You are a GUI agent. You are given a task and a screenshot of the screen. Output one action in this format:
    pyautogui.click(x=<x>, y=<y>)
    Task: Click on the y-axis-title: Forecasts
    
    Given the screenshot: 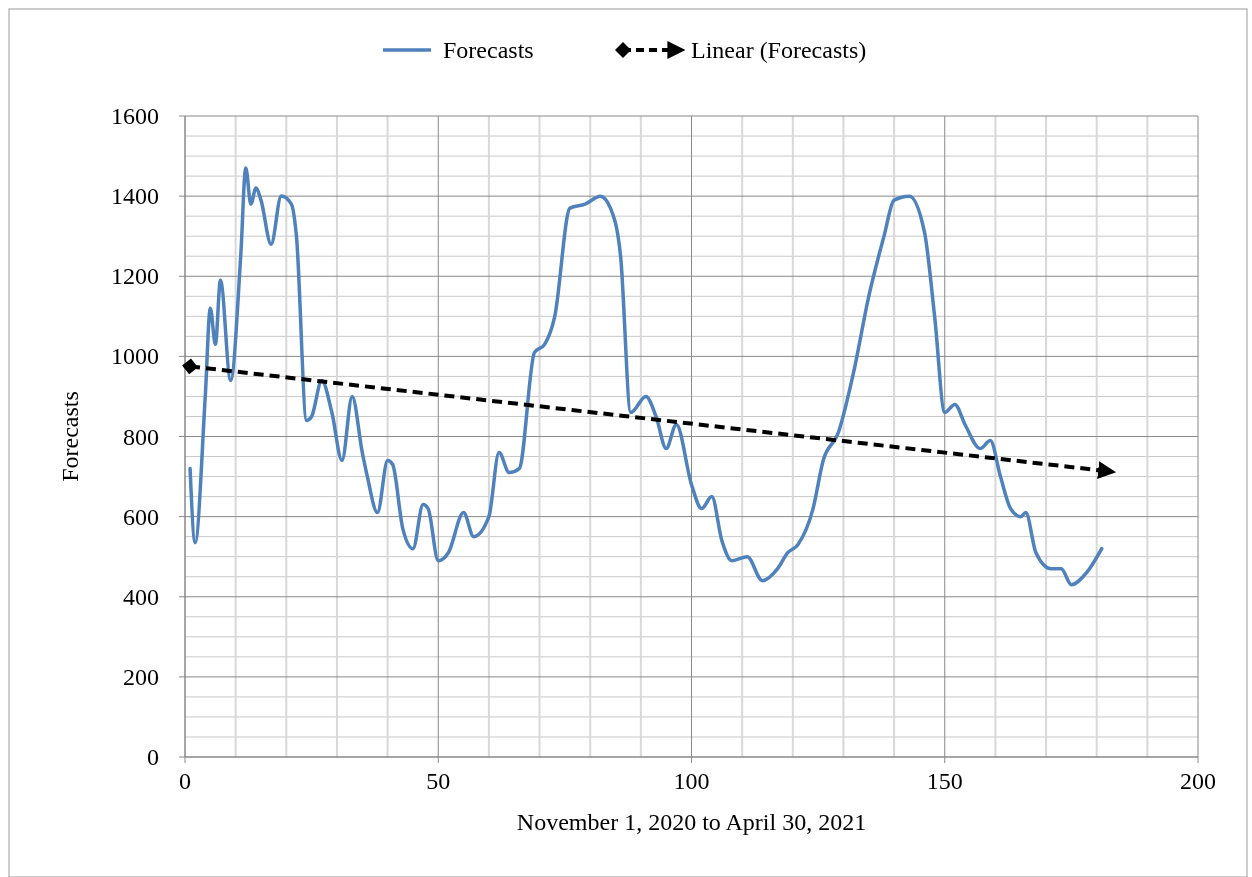 What is the action you would take?
    pyautogui.click(x=70, y=436)
    